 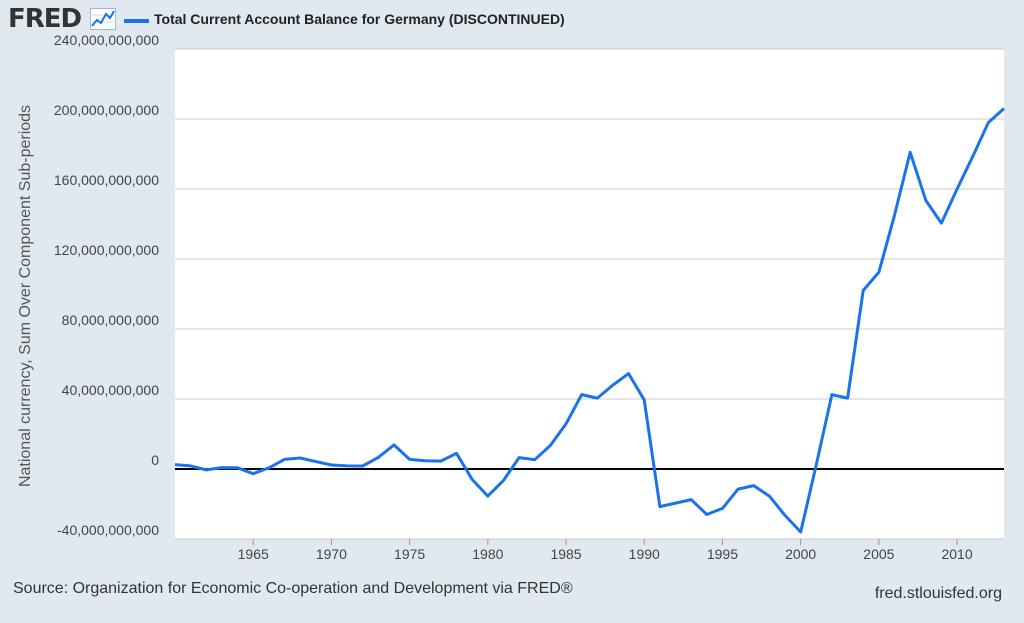 What do you see at coordinates (800, 554) in the screenshot?
I see `x-tick-label: 2000` at bounding box center [800, 554].